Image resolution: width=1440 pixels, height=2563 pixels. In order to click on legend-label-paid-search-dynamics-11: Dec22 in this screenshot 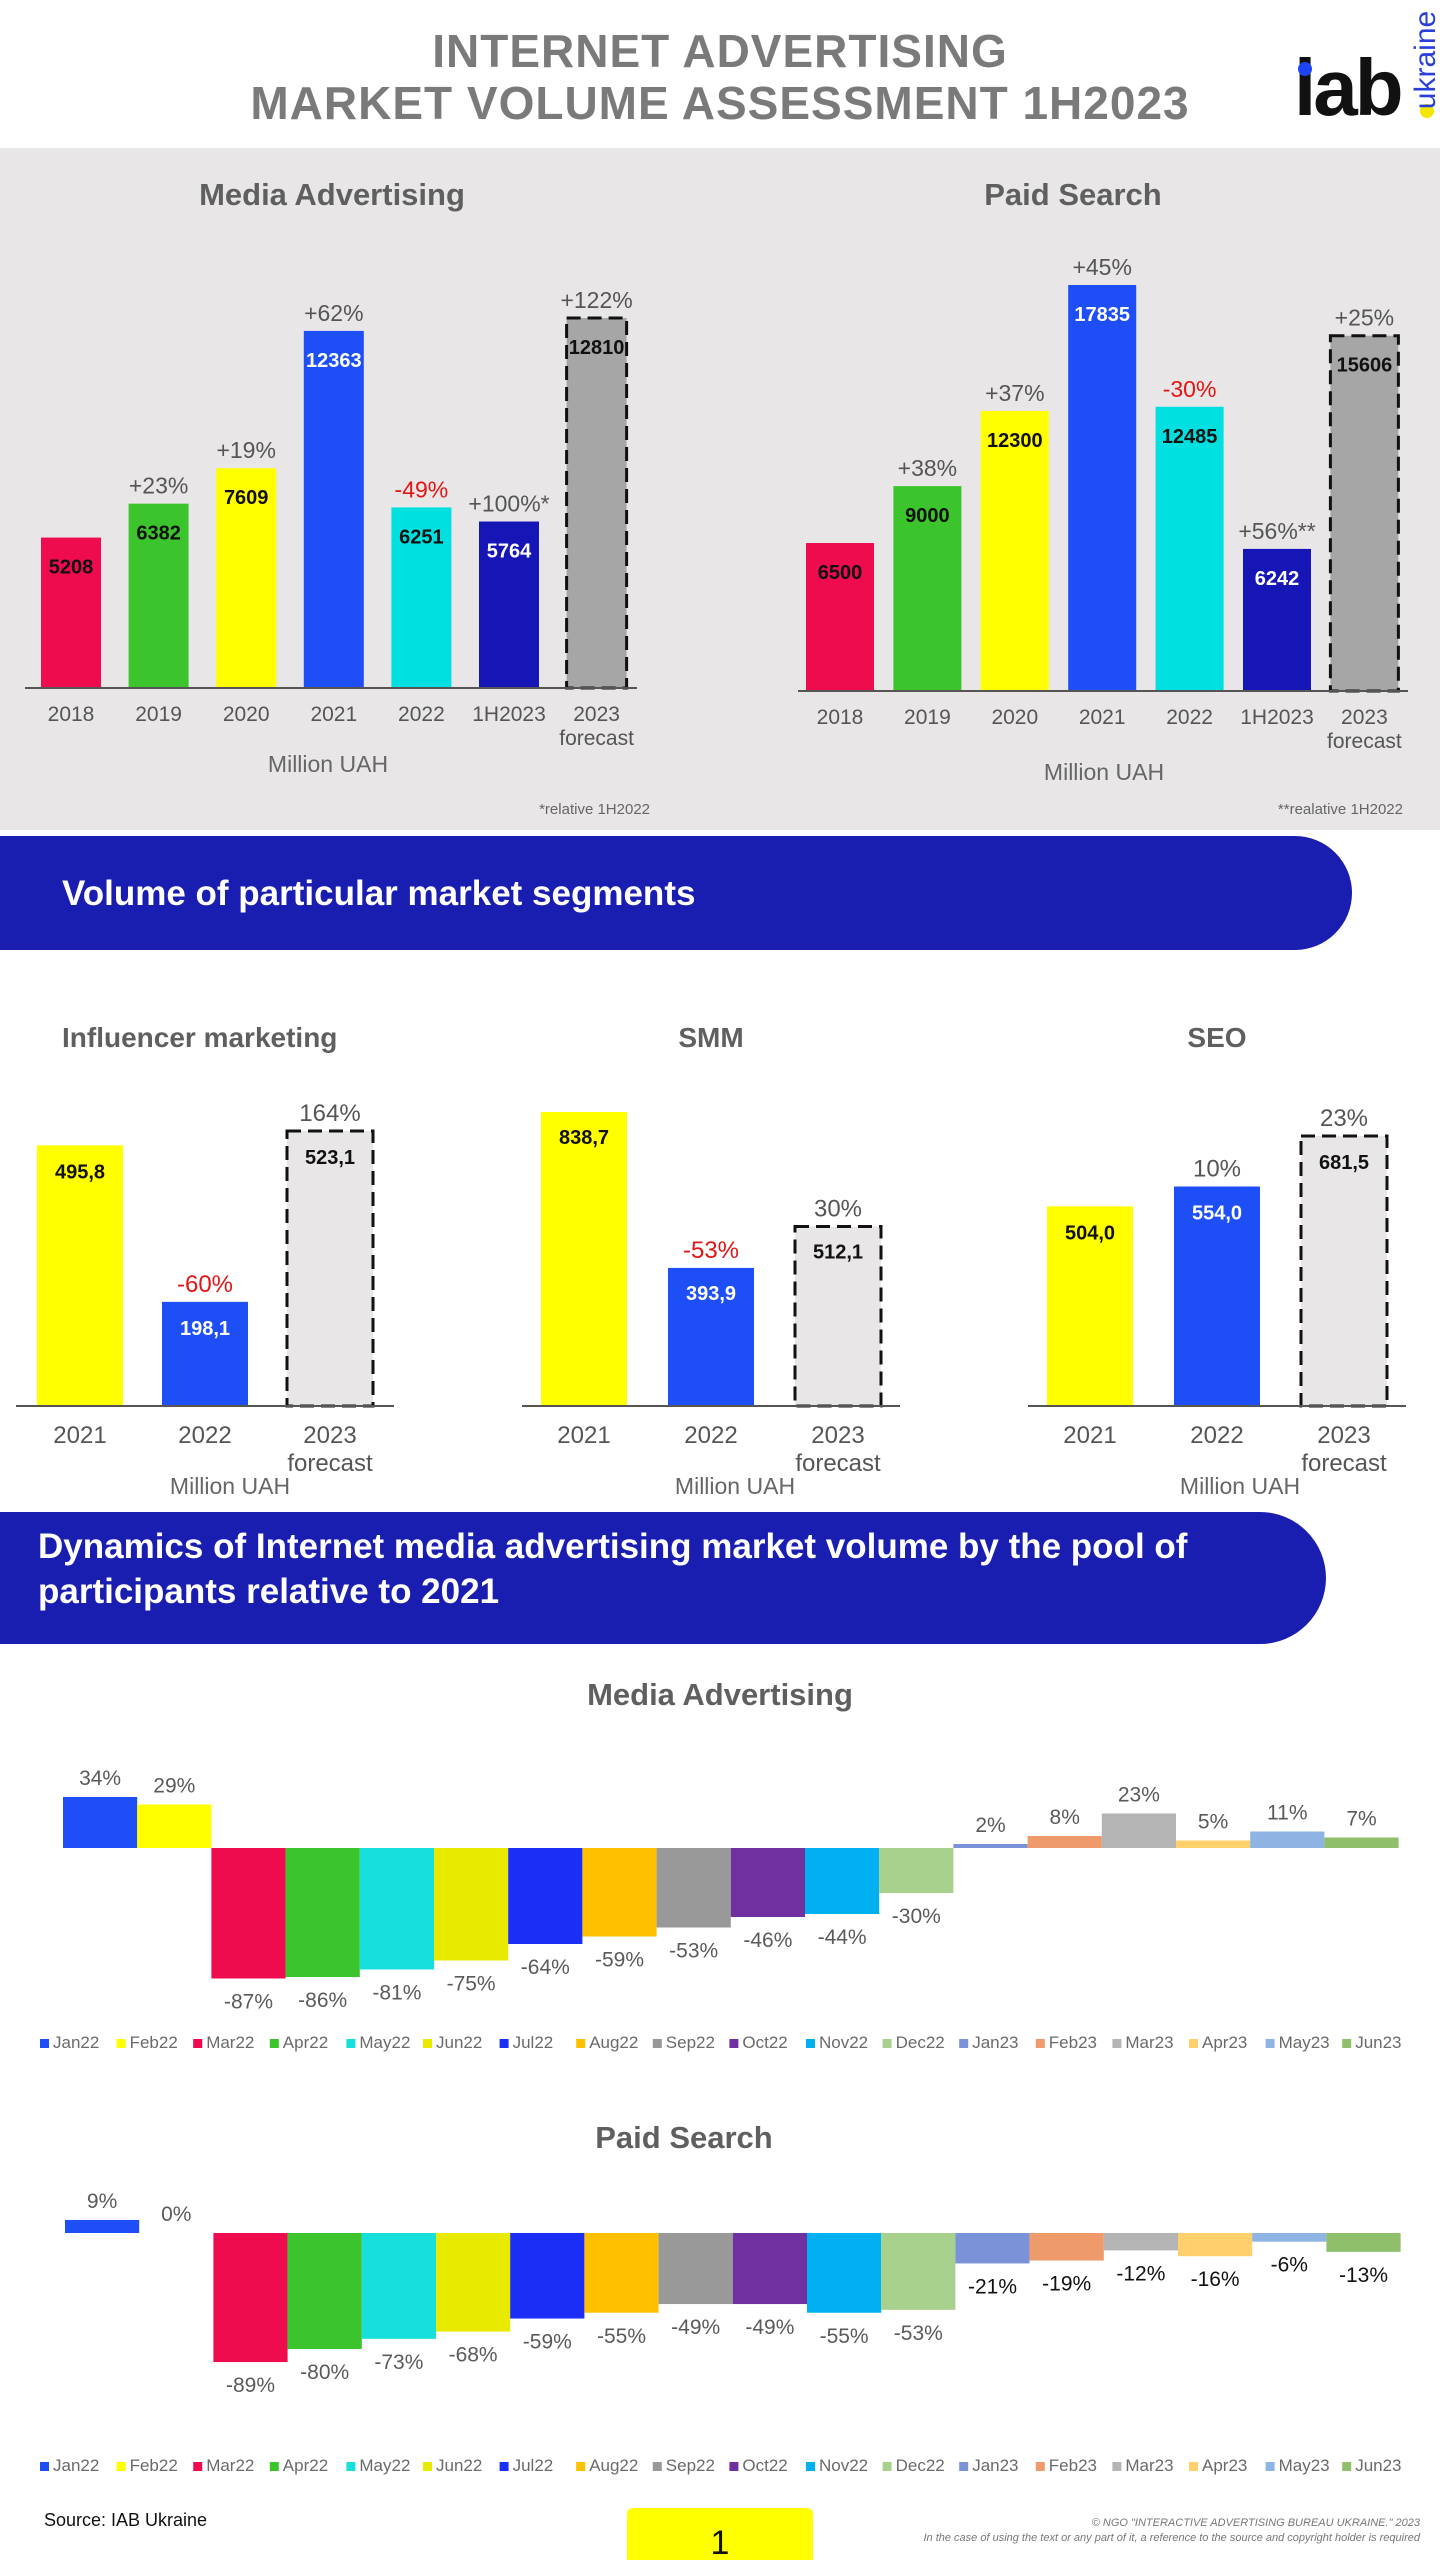, I will do `click(920, 2465)`.